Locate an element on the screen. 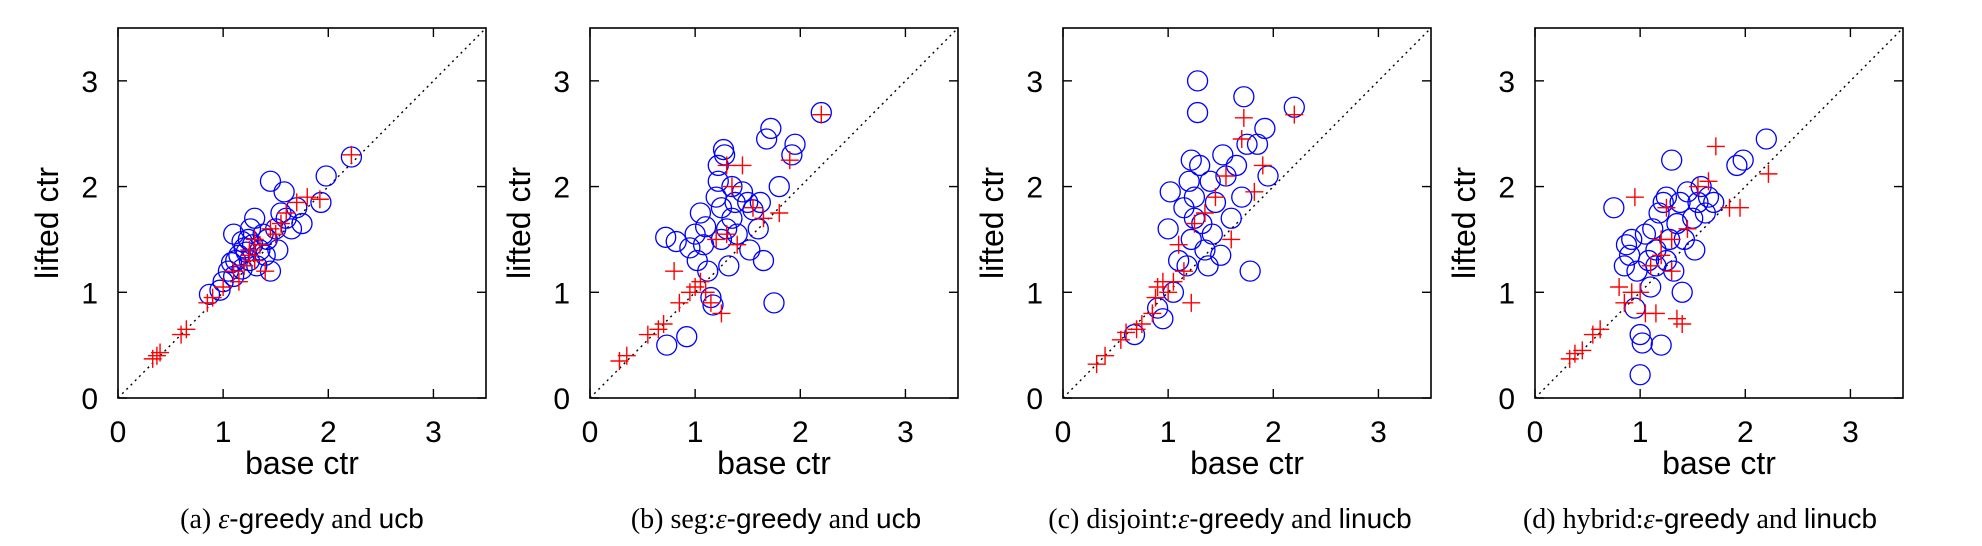 The height and width of the screenshot is (546, 1982). y-axis-label: lifted ctr is located at coordinates (519, 223).